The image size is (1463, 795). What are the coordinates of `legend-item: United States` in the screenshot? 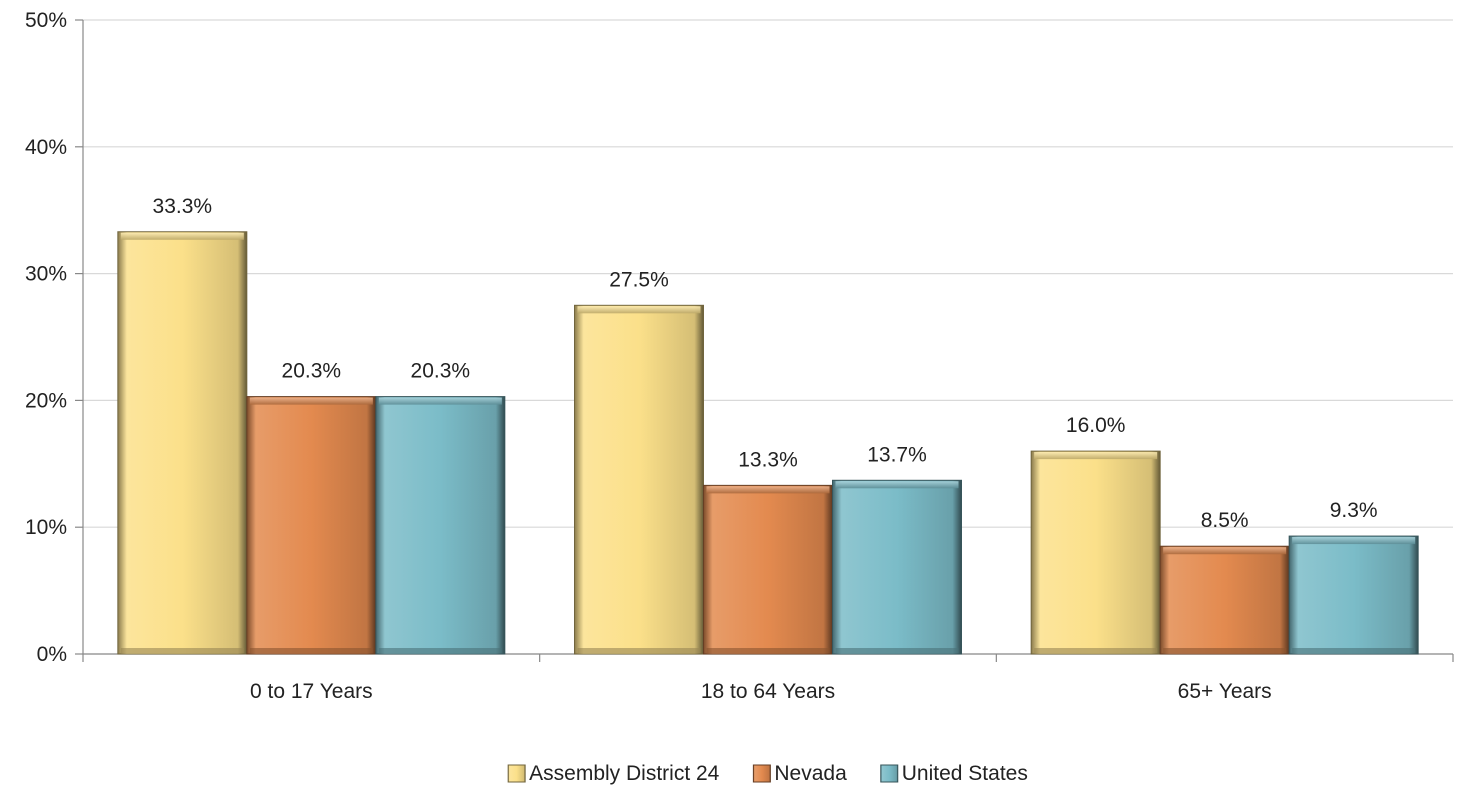 It's located at (954, 773).